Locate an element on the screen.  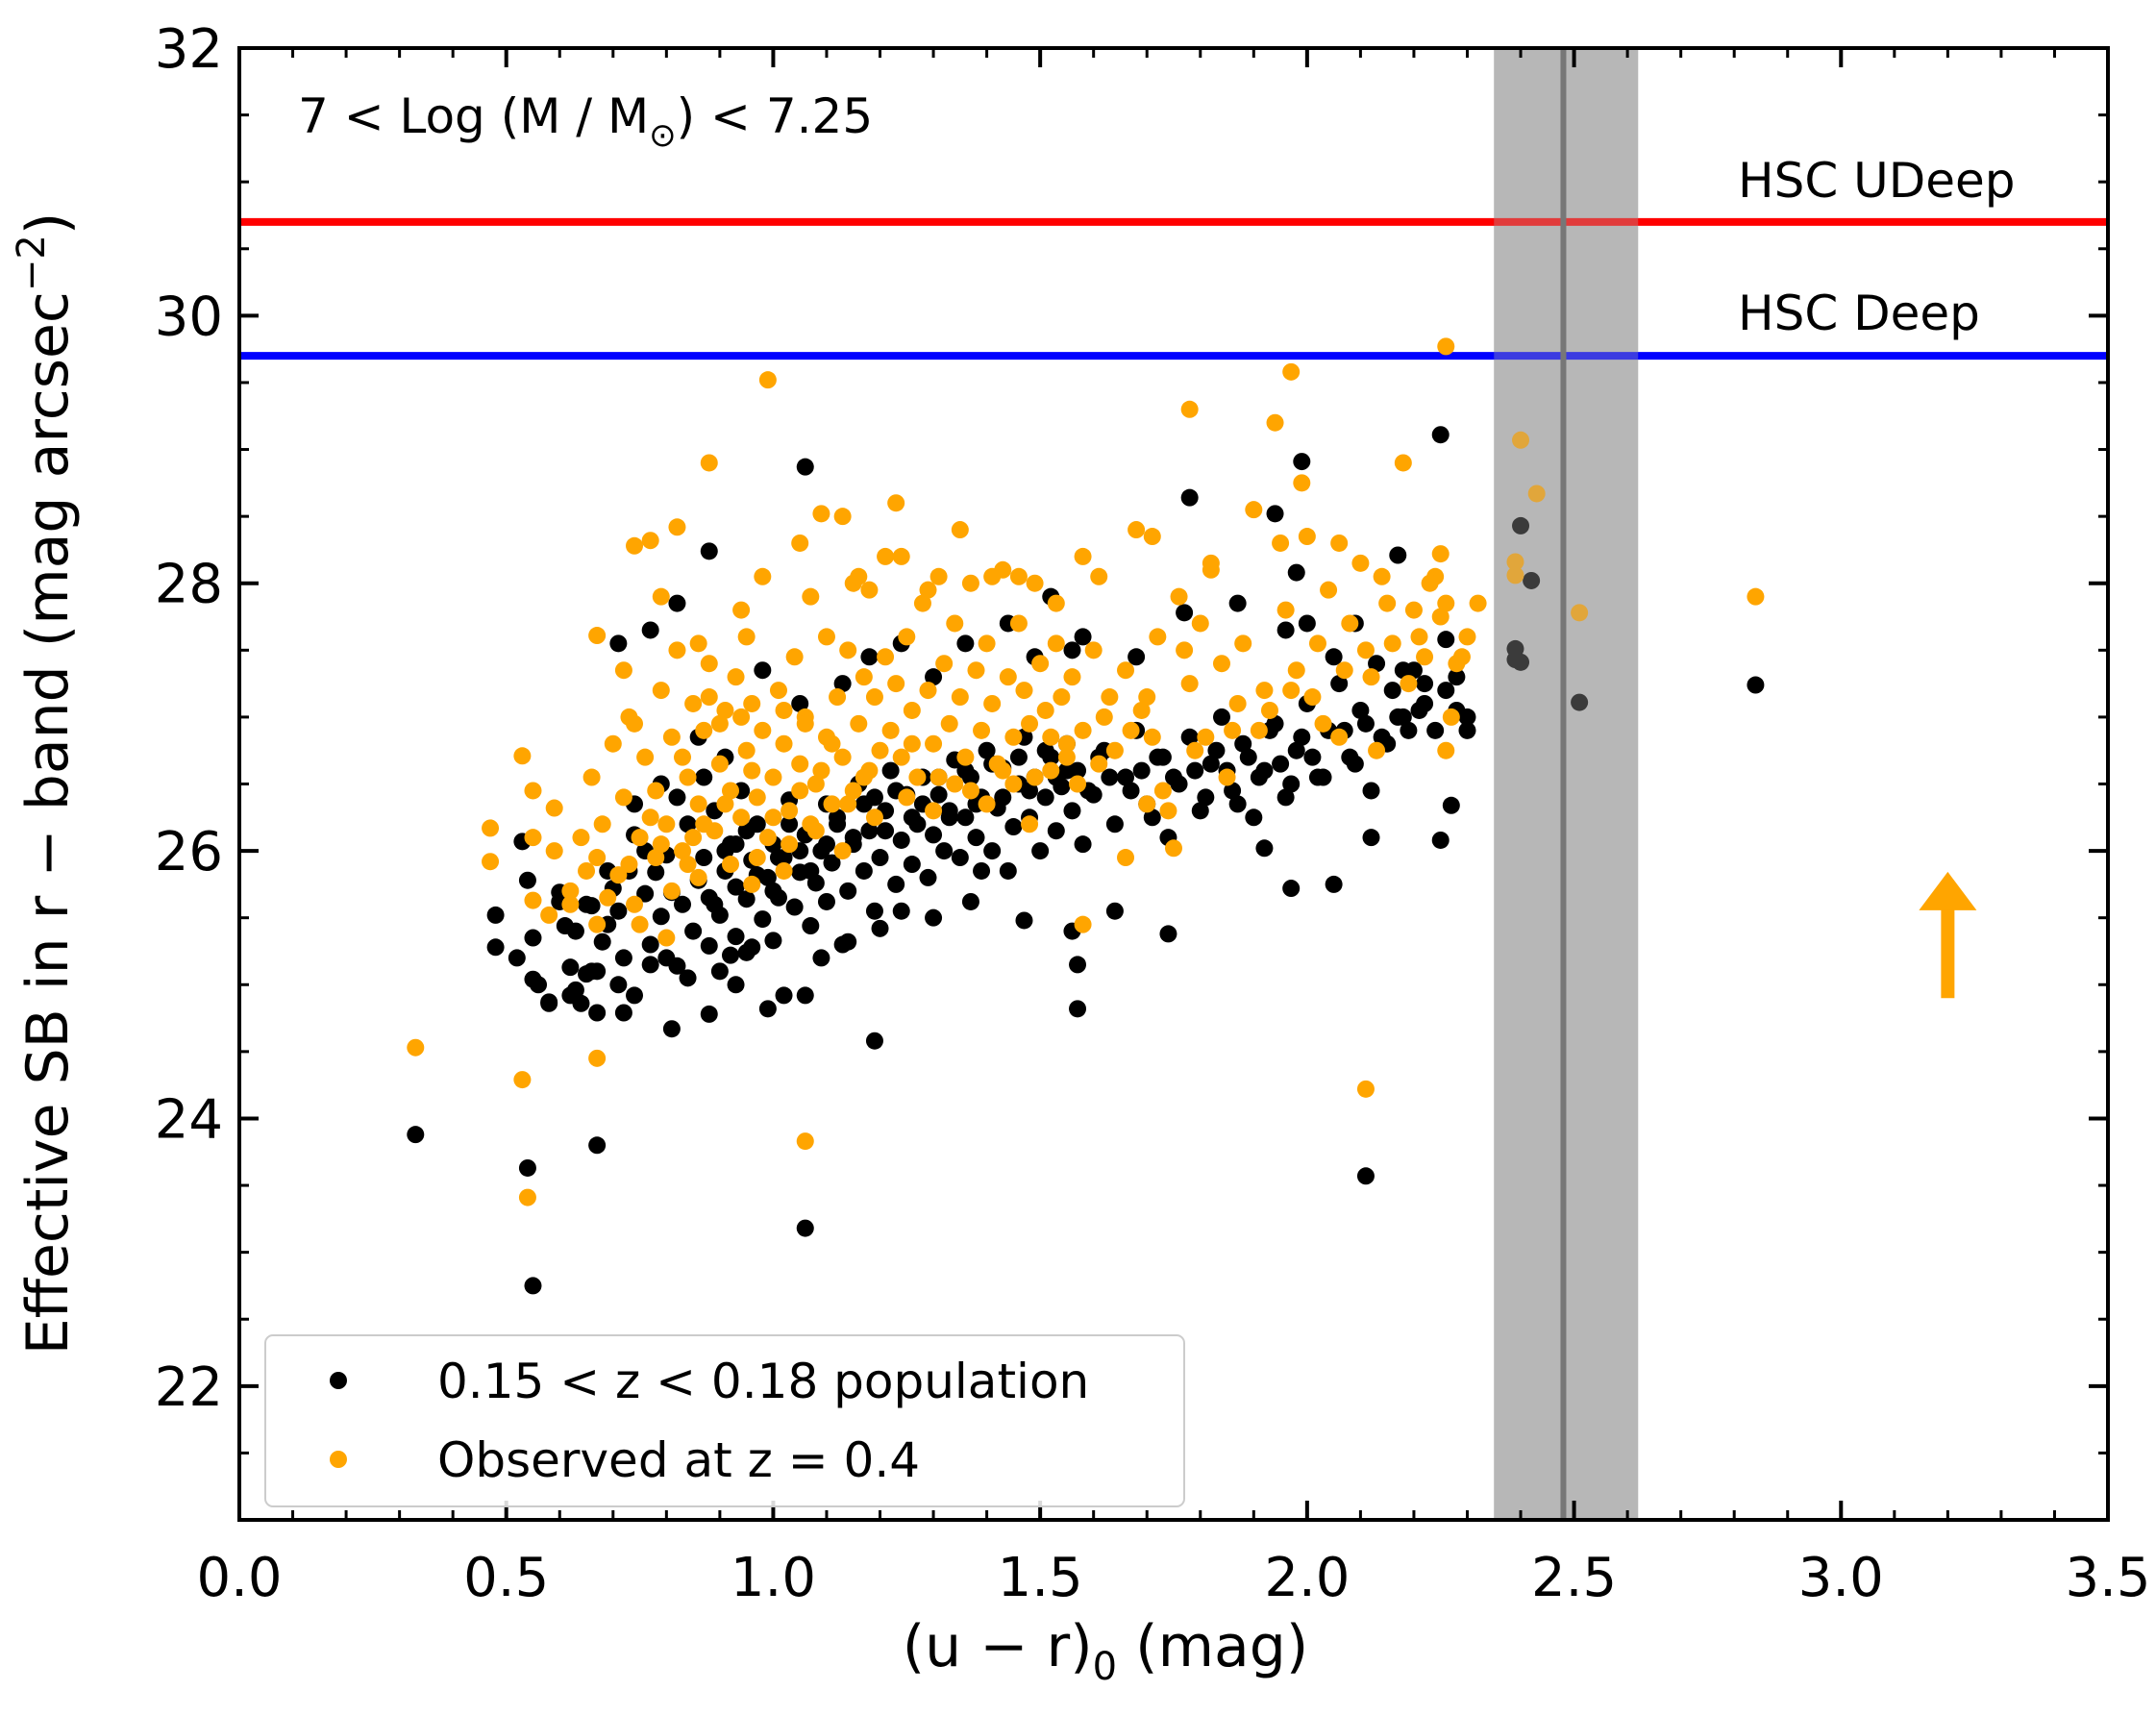
legend-label-observed: Observed at z = 0.4 is located at coordinates (678, 1460).